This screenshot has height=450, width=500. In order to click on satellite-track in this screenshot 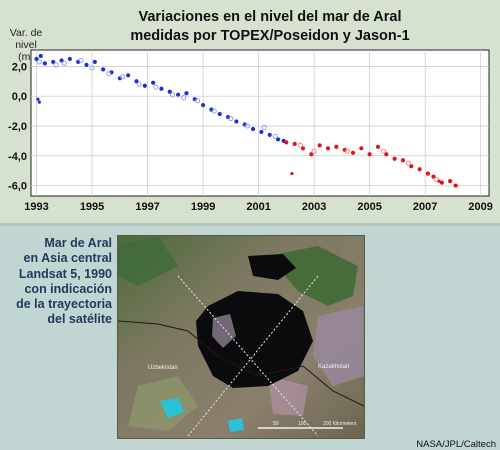, I will do `click(248, 356)`.